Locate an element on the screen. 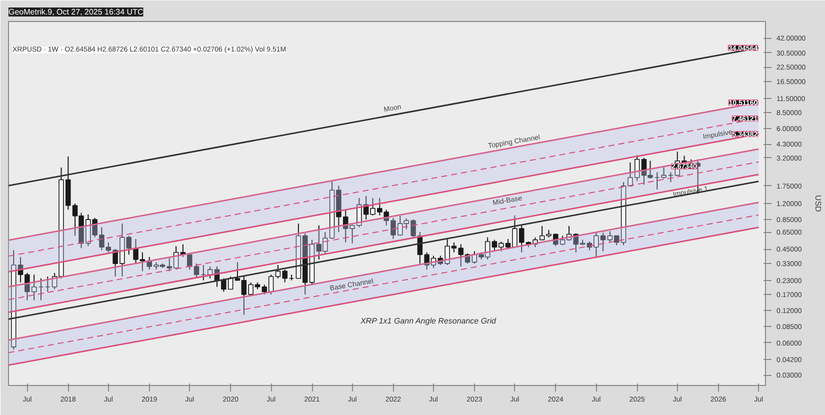 This screenshot has width=825, height=415. annotation: XRP 1x1 Gann Angle Resonance Grid is located at coordinates (427, 321).